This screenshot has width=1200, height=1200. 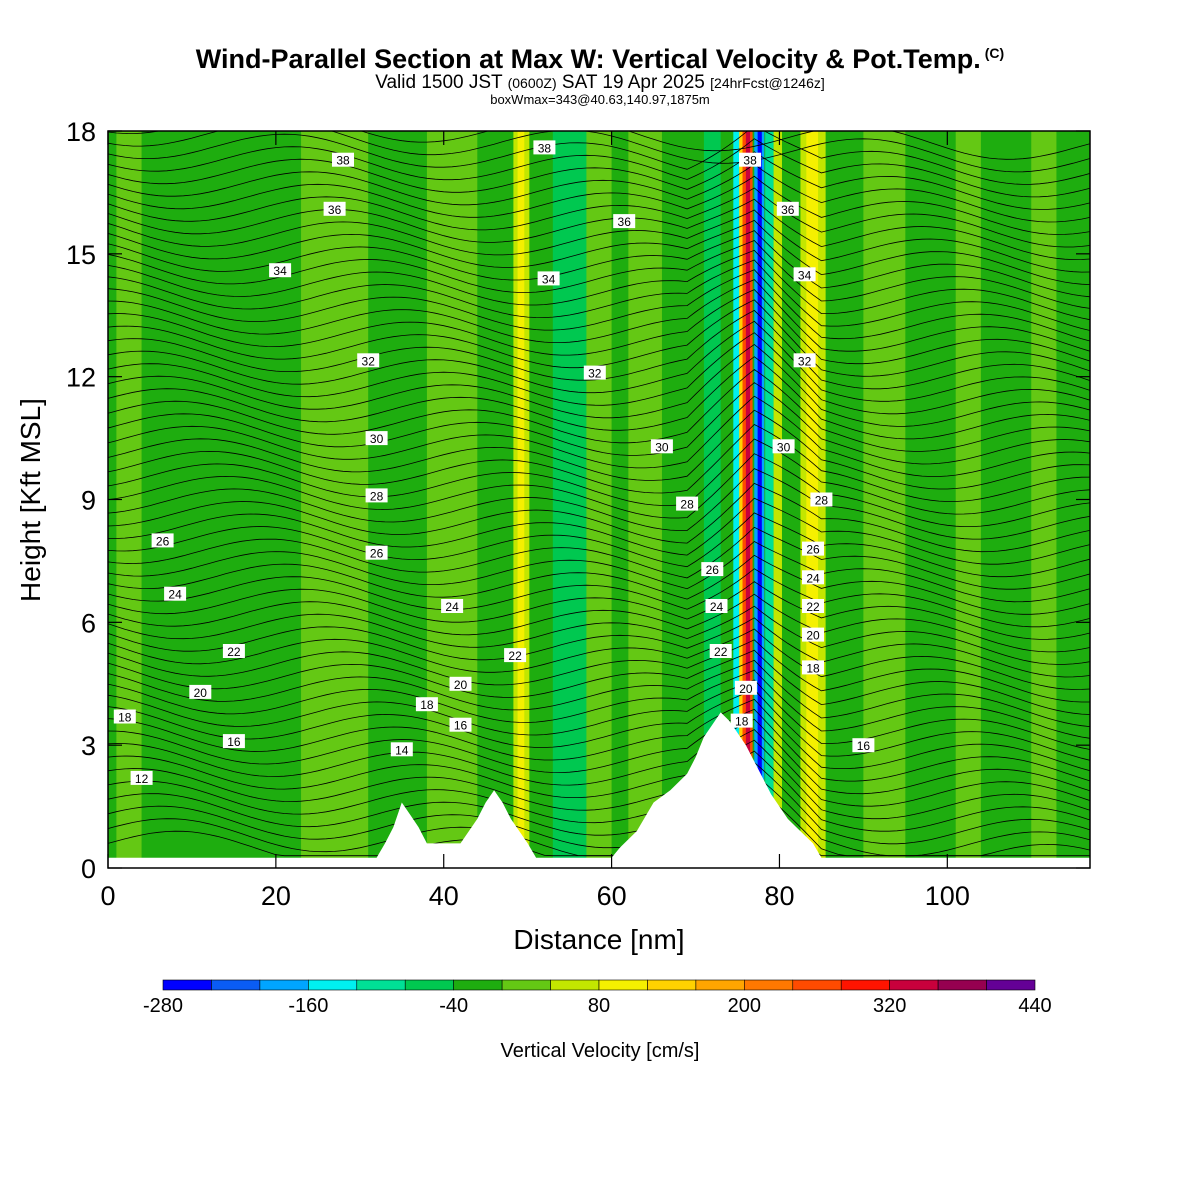 I want to click on x-tick-label: 40, so click(x=444, y=896).